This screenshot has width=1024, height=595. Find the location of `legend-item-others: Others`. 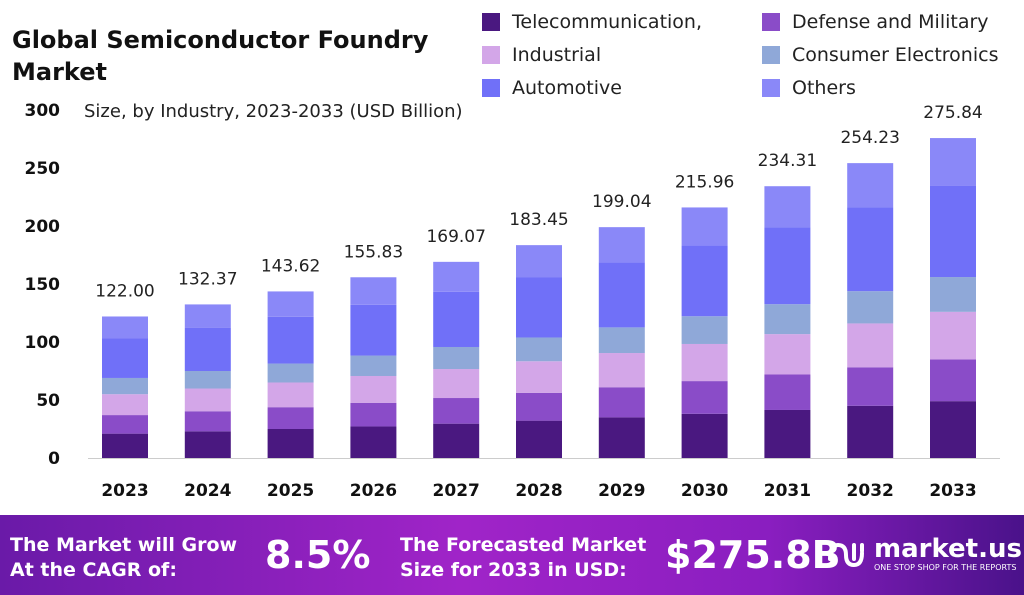

legend-item-others: Others is located at coordinates (809, 88).